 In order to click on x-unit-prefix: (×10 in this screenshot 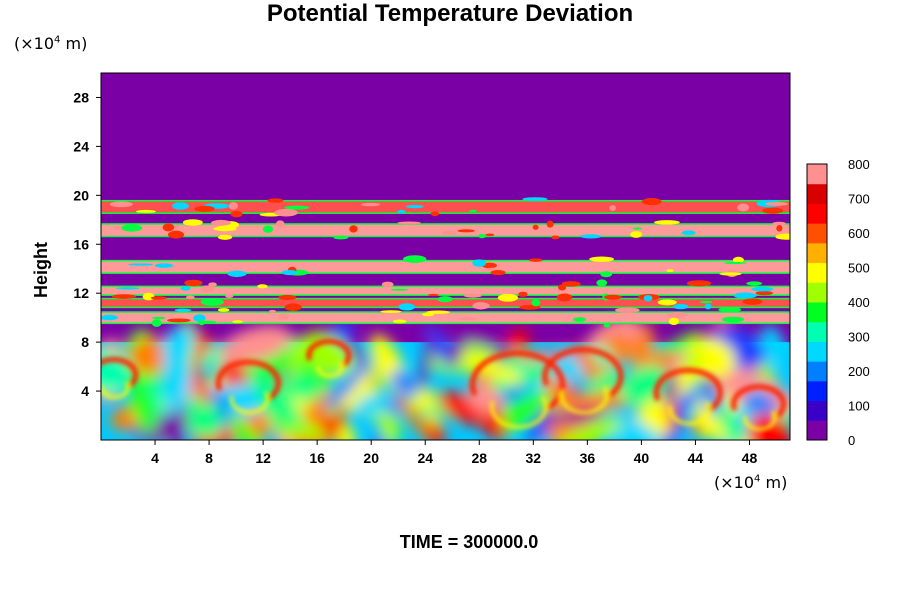, I will do `click(734, 482)`.